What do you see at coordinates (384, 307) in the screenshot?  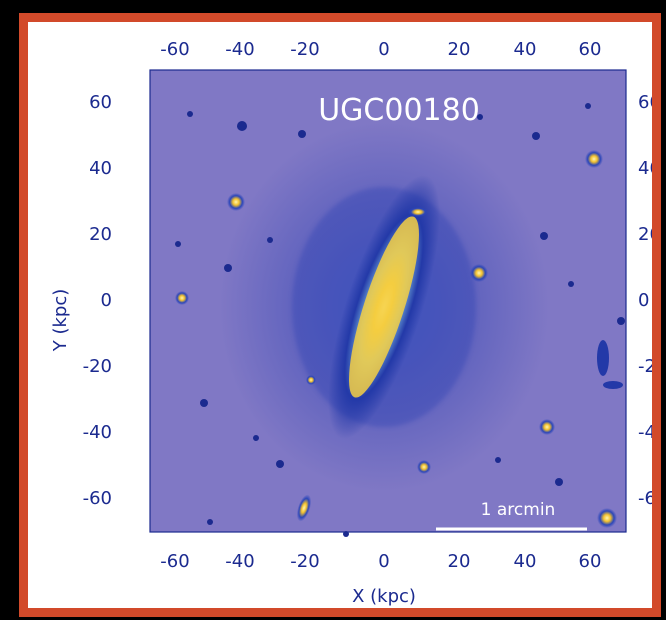 I see `galaxy-core` at bounding box center [384, 307].